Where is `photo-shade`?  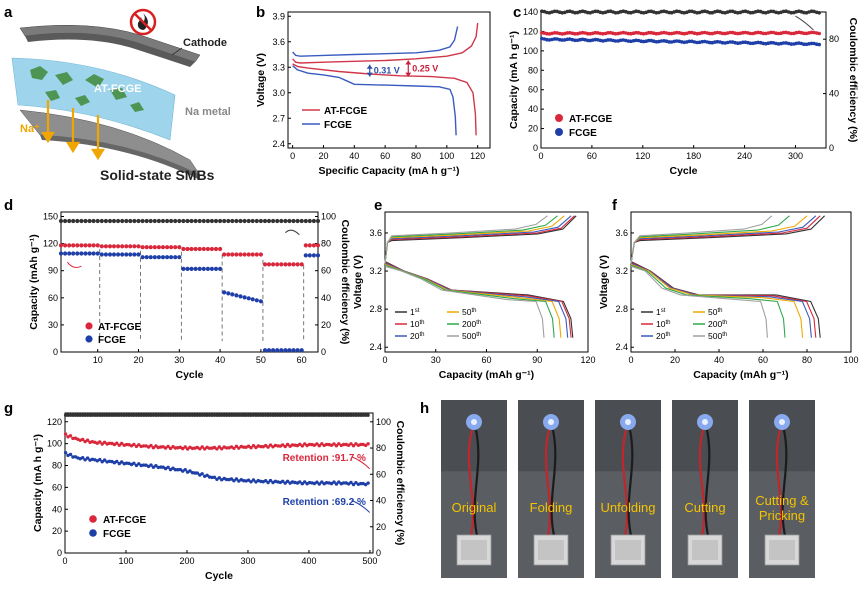
photo-shade is located at coordinates (551, 436).